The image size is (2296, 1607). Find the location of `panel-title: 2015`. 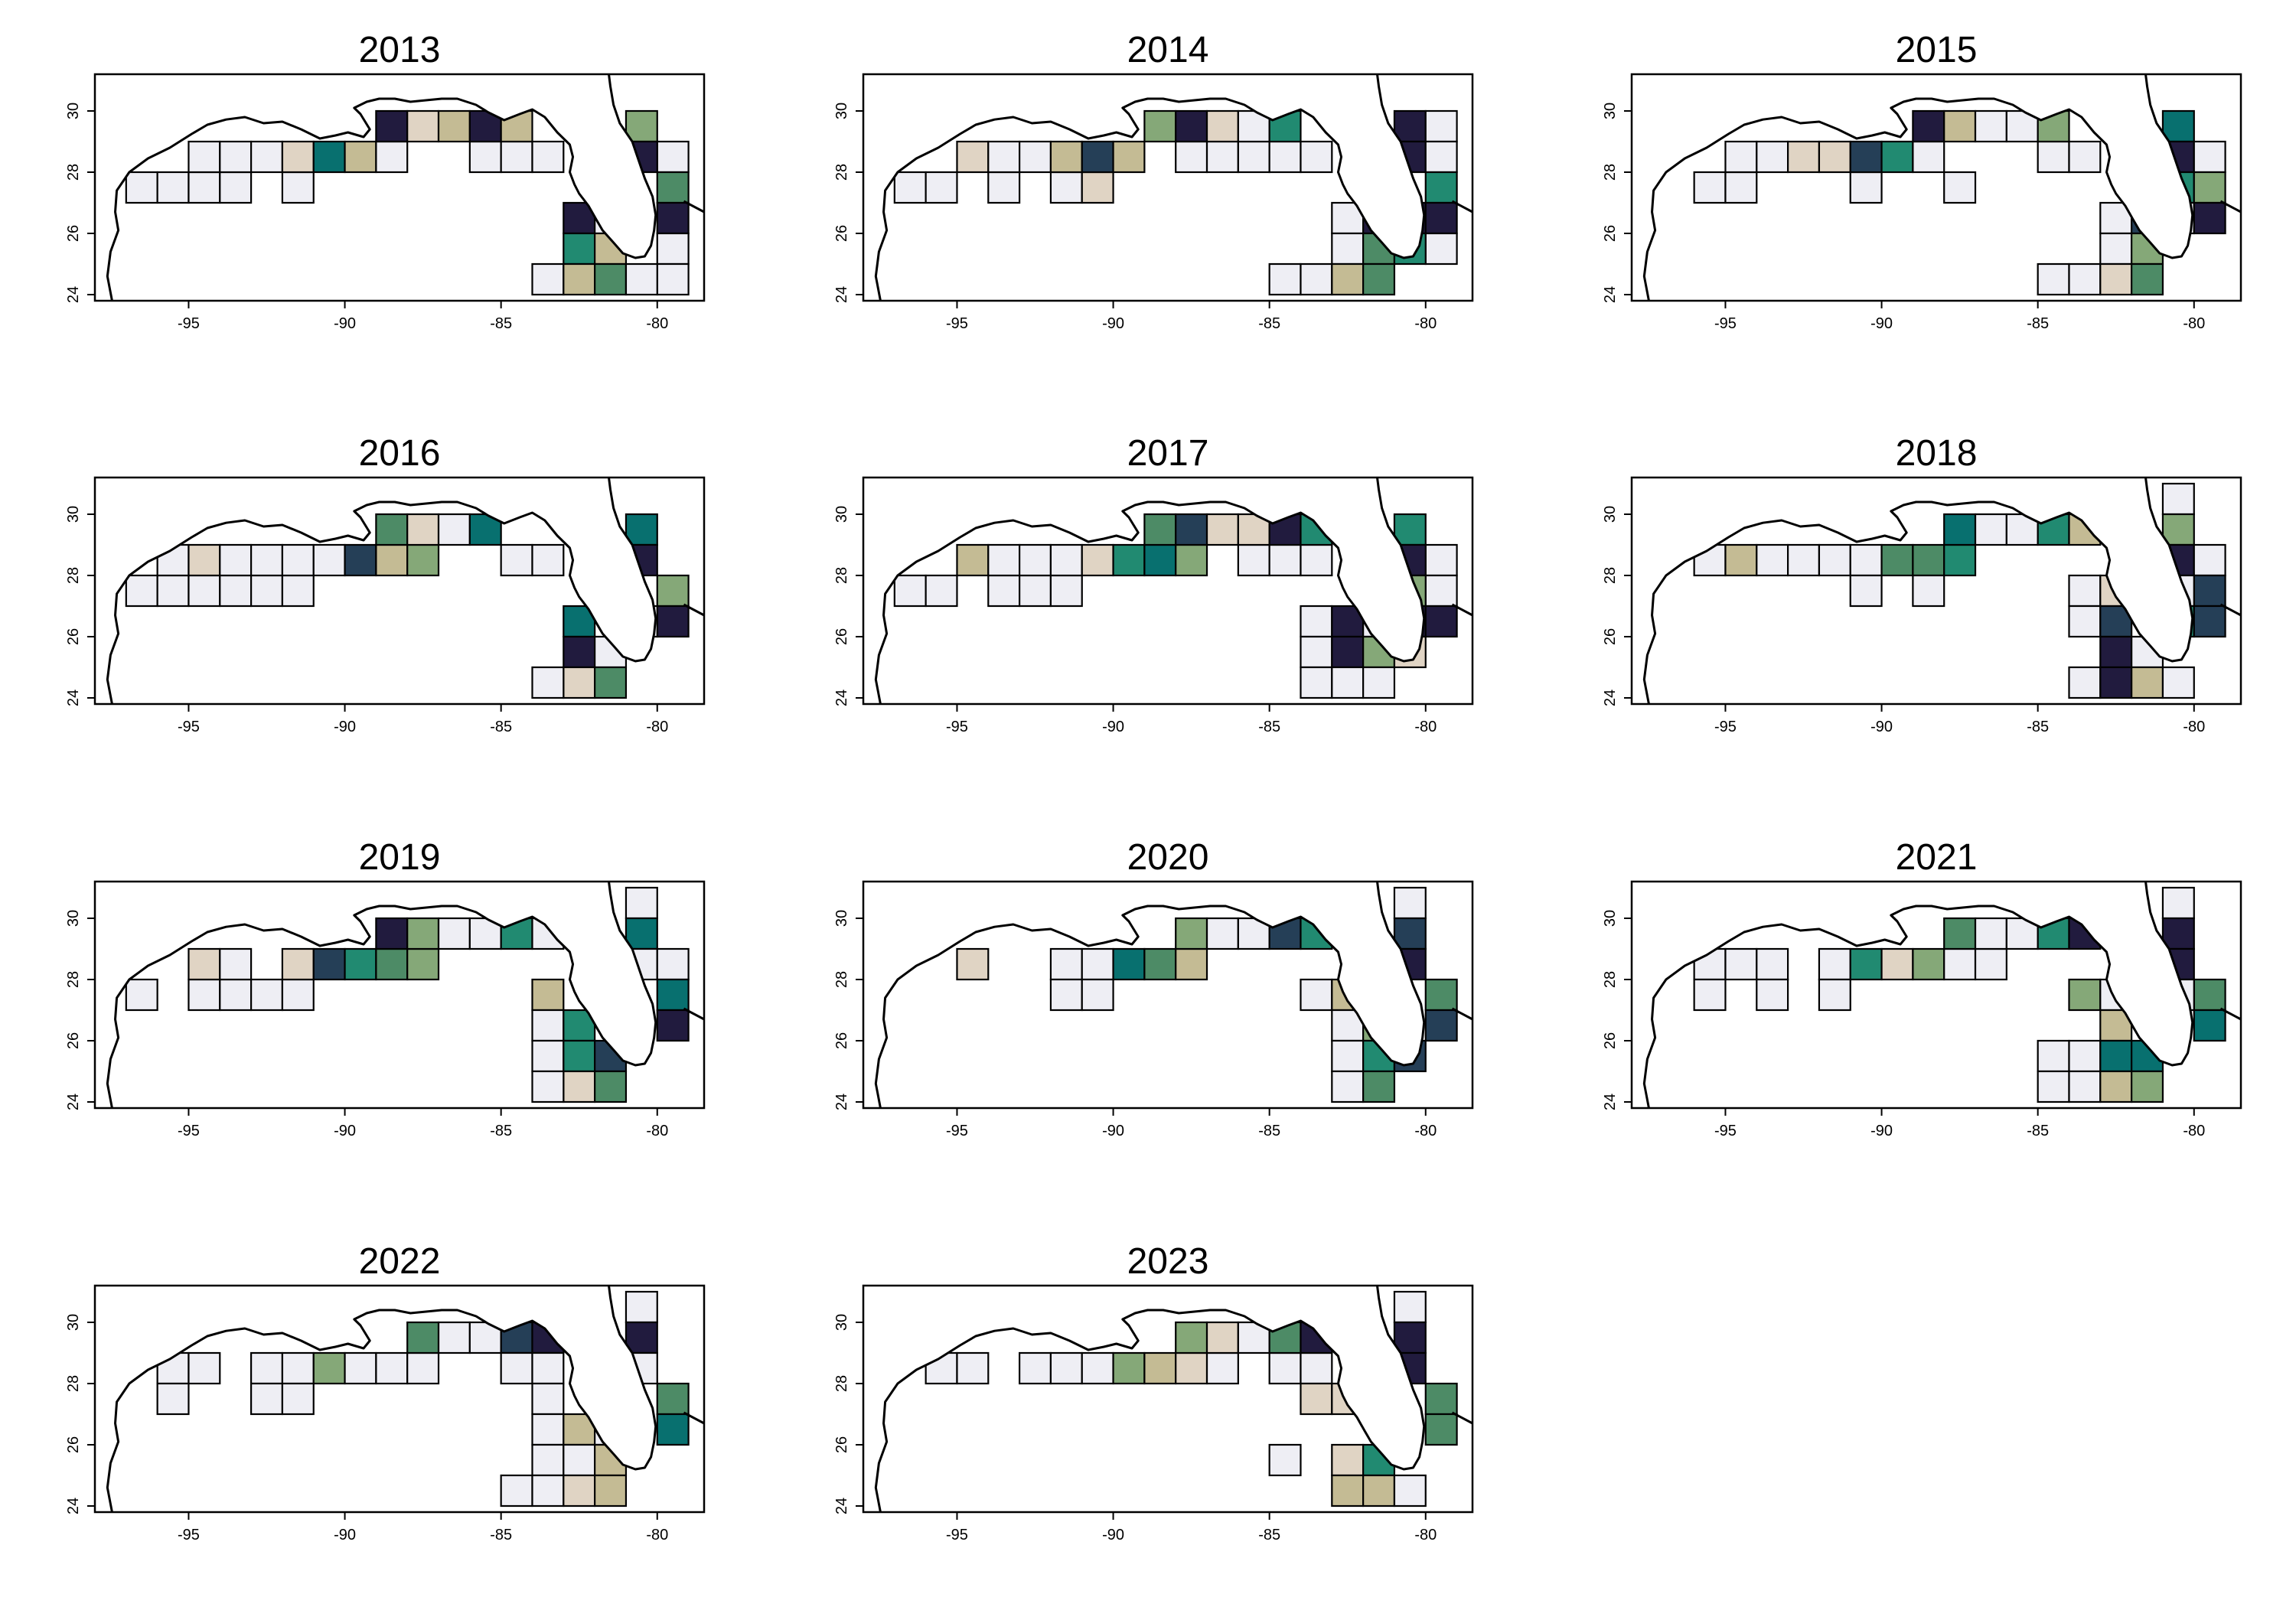

panel-title: 2015 is located at coordinates (1937, 50).